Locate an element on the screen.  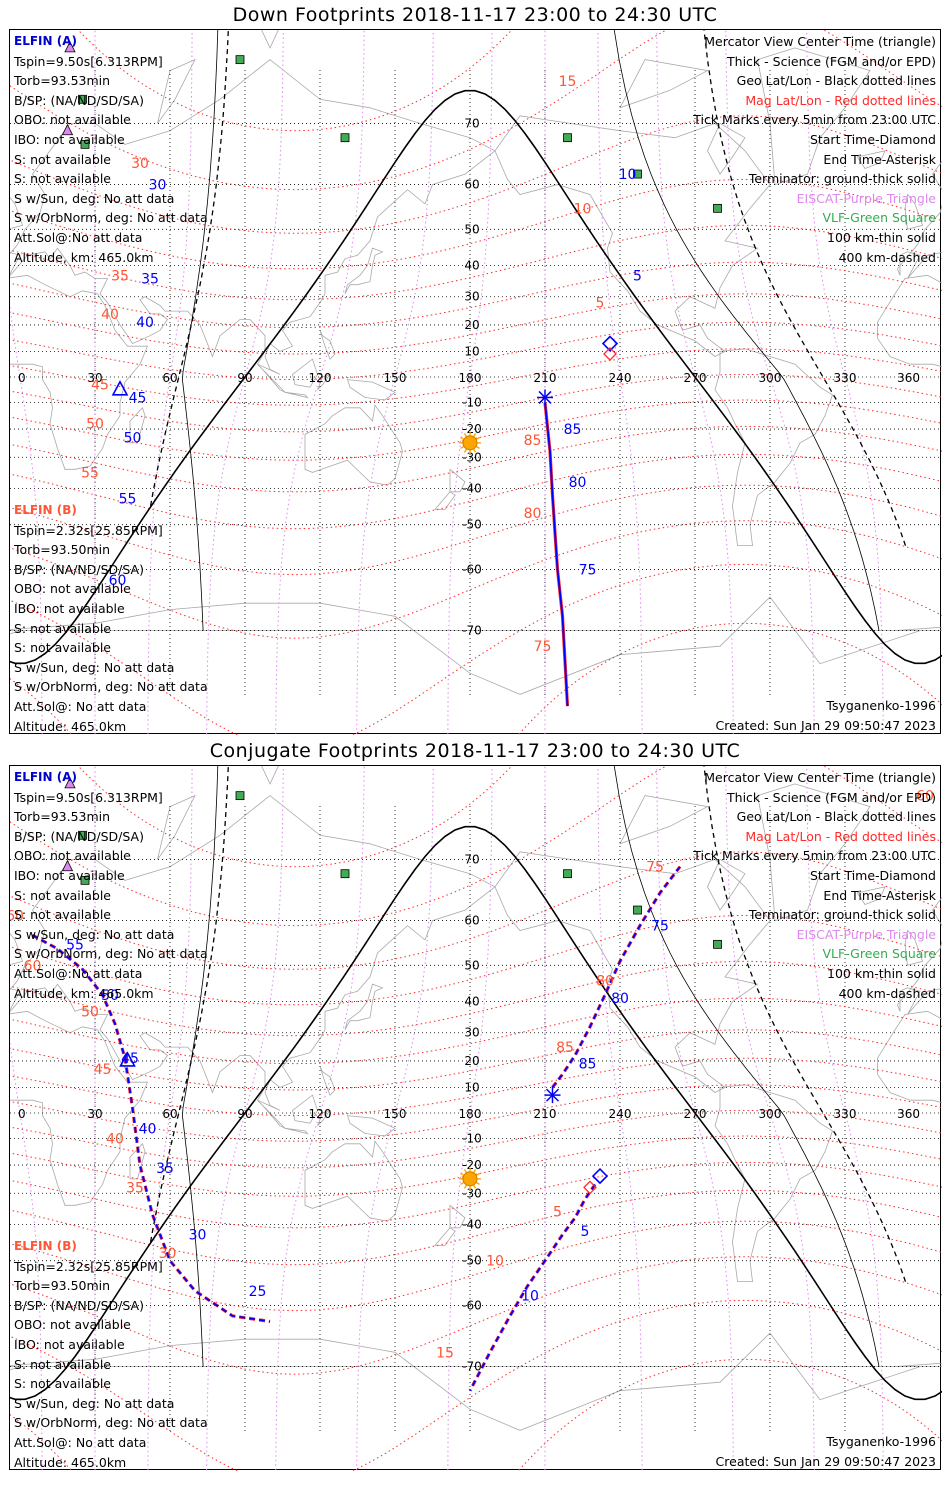
lon-tick-label: 0 is located at coordinates (22, 378).